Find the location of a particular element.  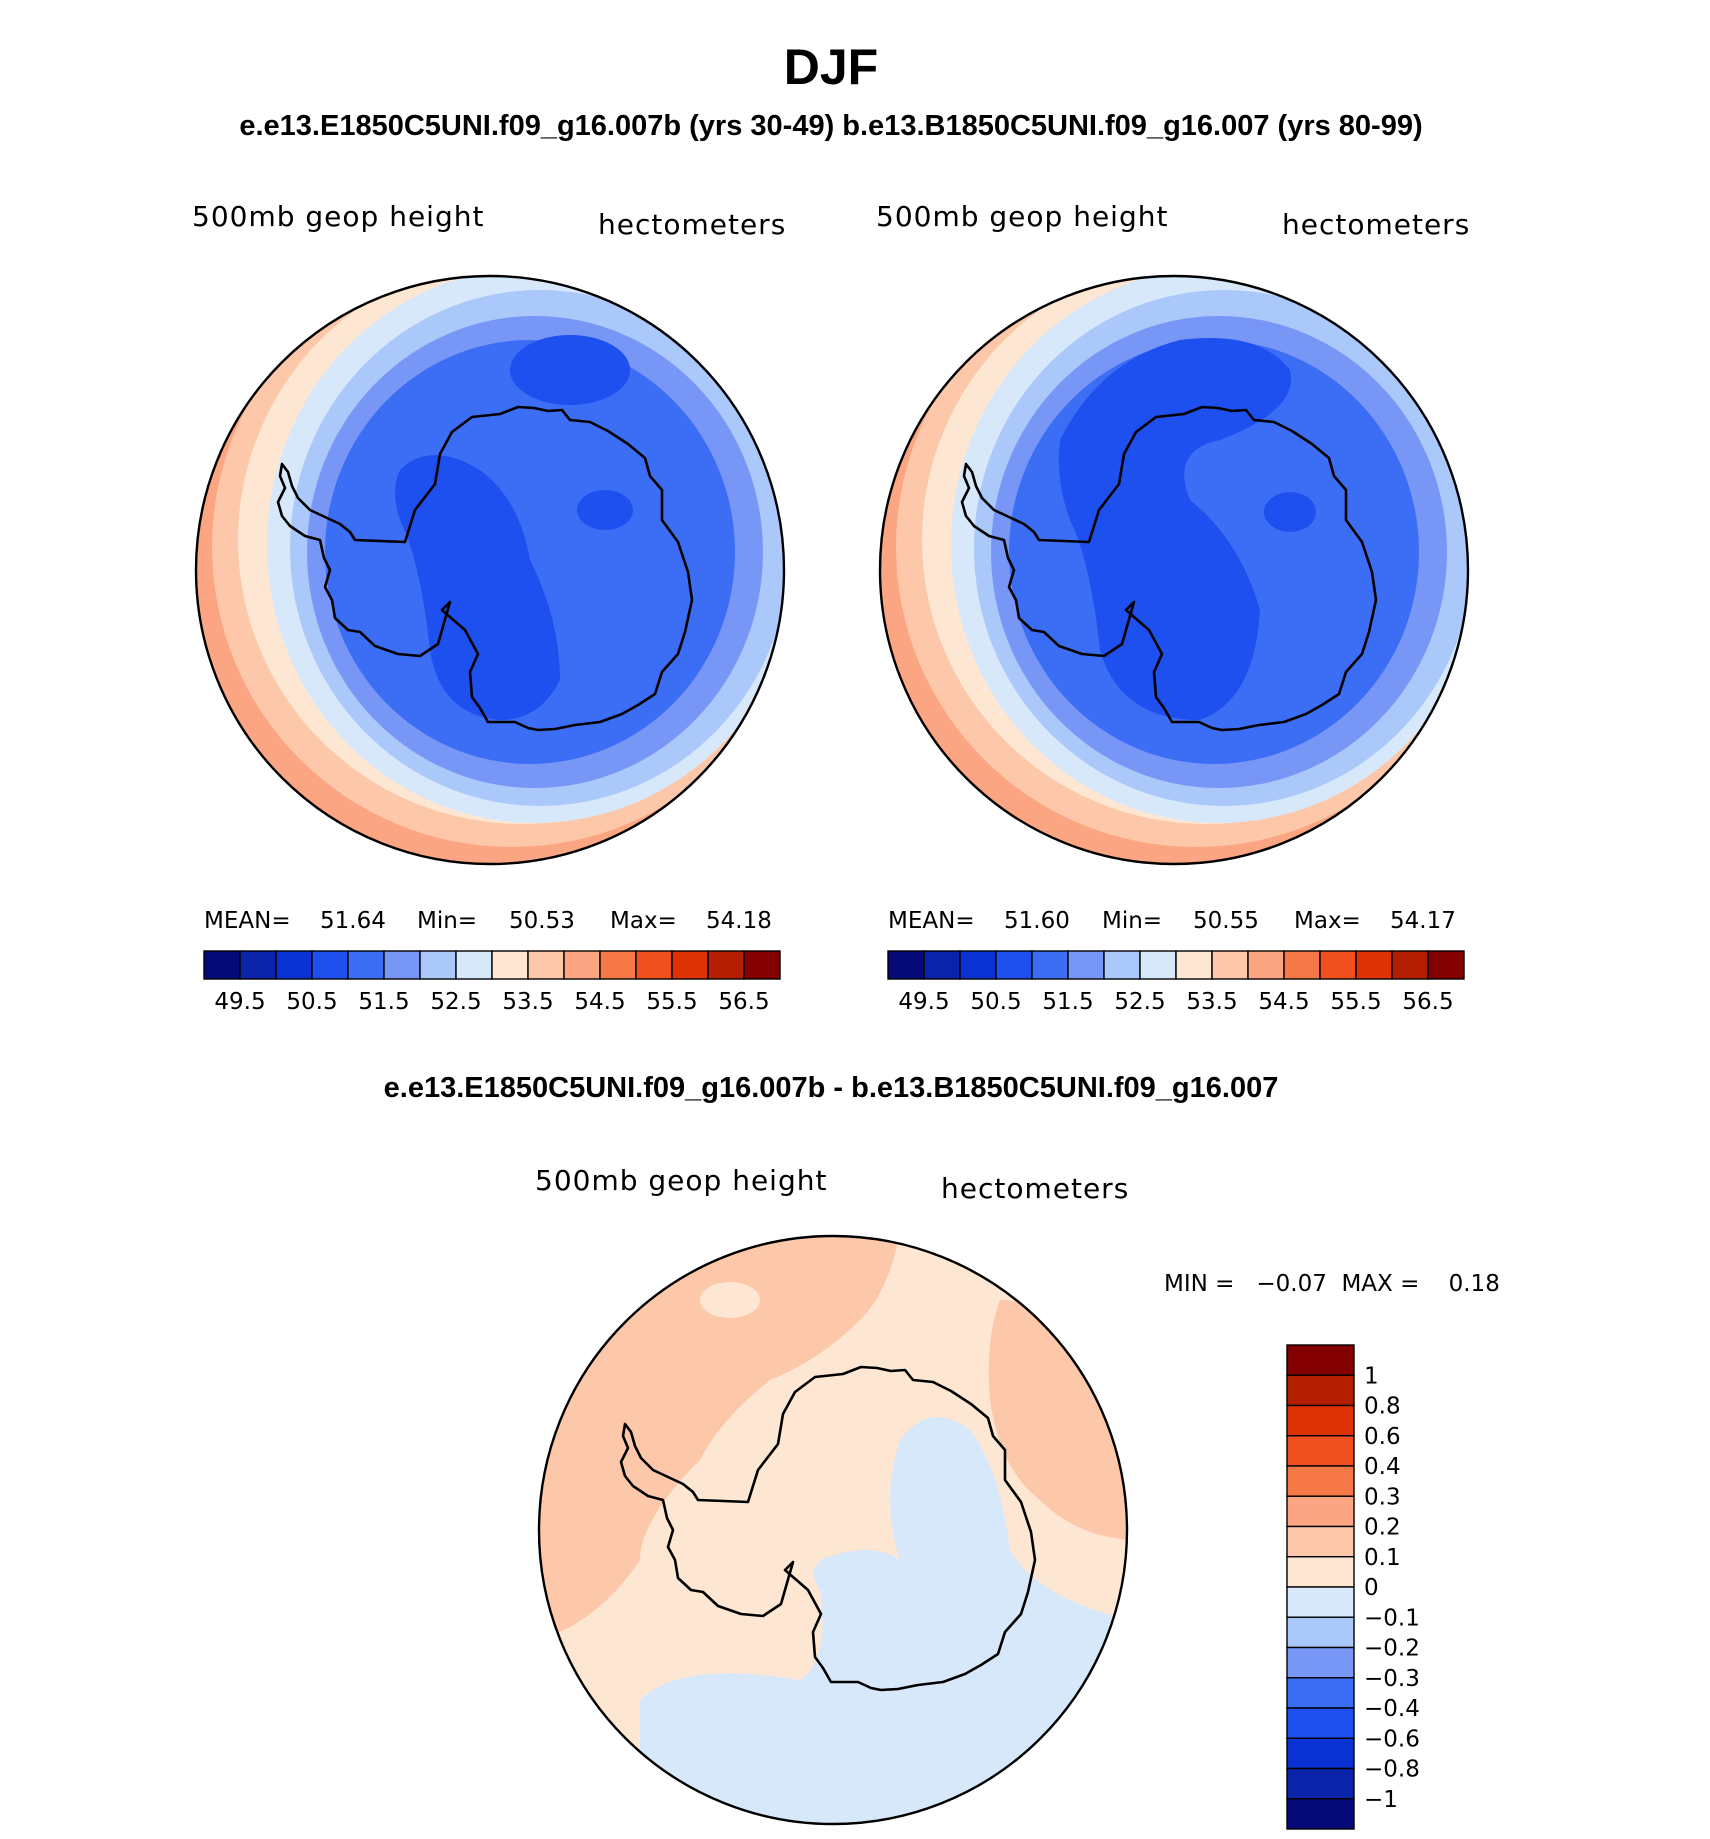

panel1-min-value: 50.53 is located at coordinates (542, 921).